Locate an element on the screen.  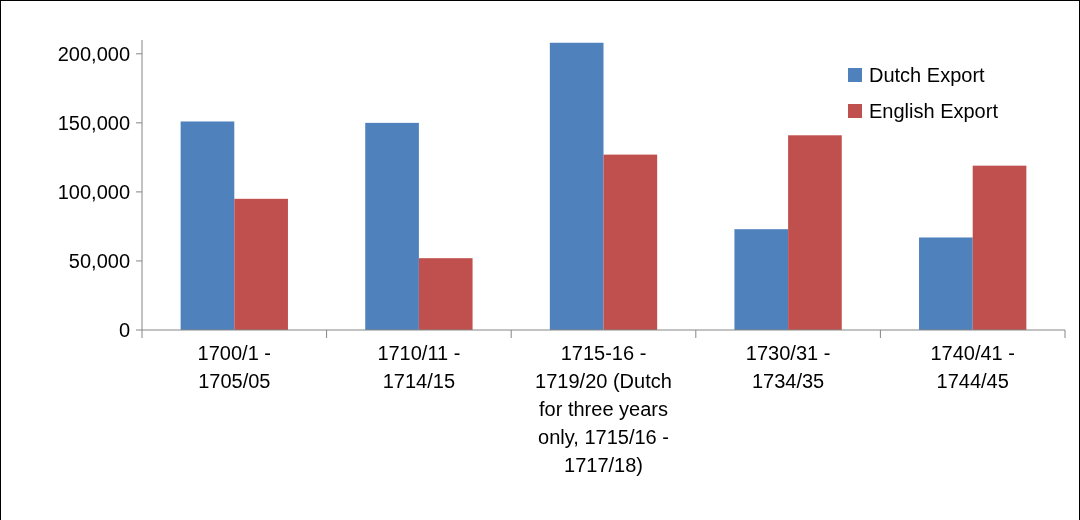
legend-label: Dutch Export is located at coordinates (927, 75).